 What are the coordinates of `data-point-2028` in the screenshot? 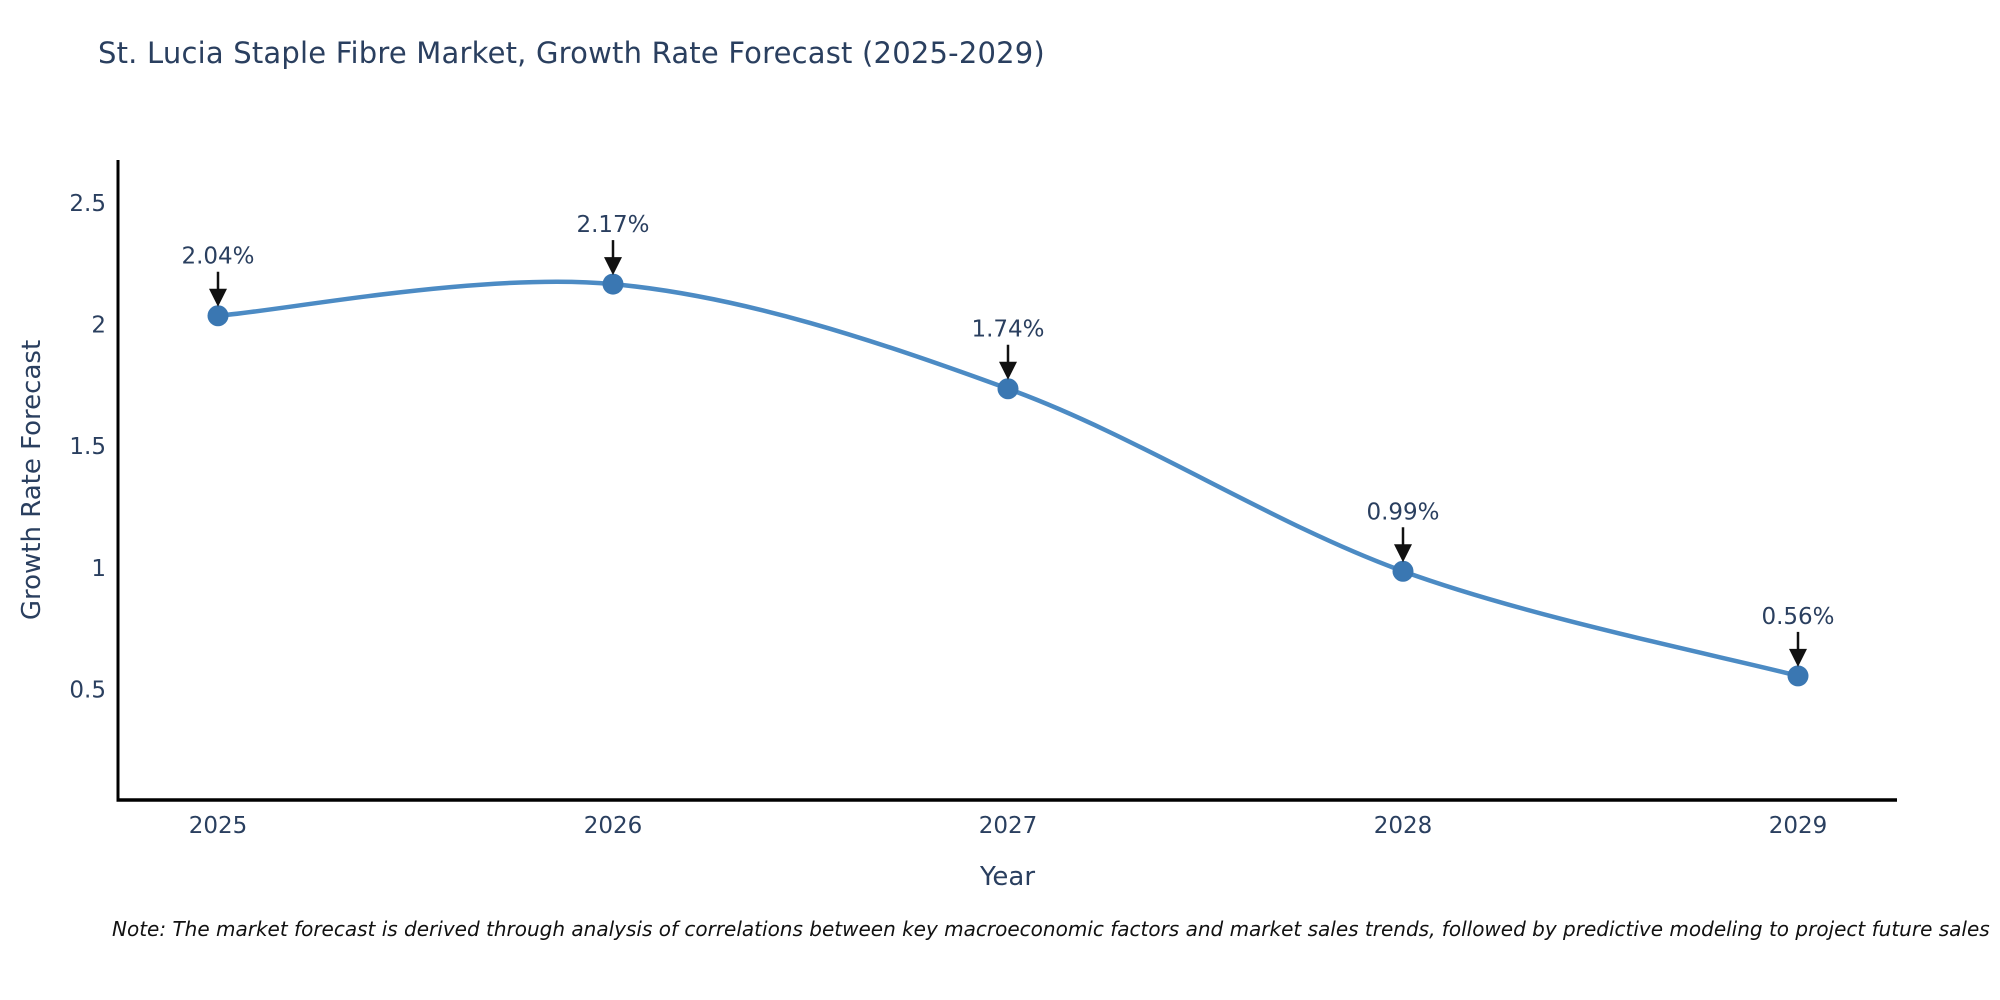 It's located at (1403, 571).